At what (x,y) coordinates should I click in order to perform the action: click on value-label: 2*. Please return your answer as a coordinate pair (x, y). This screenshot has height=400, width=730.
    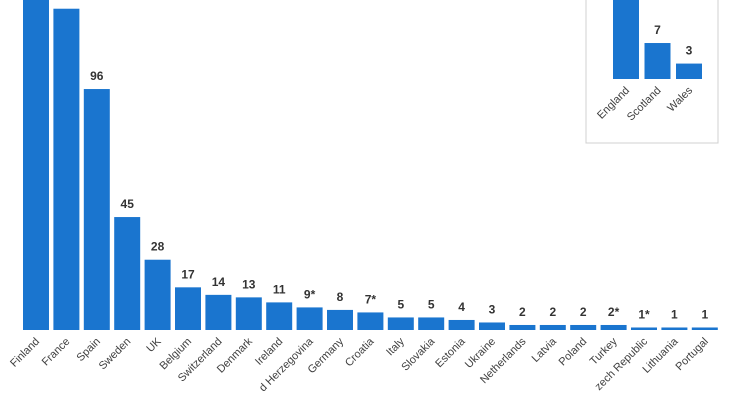
    Looking at the image, I should click on (614, 312).